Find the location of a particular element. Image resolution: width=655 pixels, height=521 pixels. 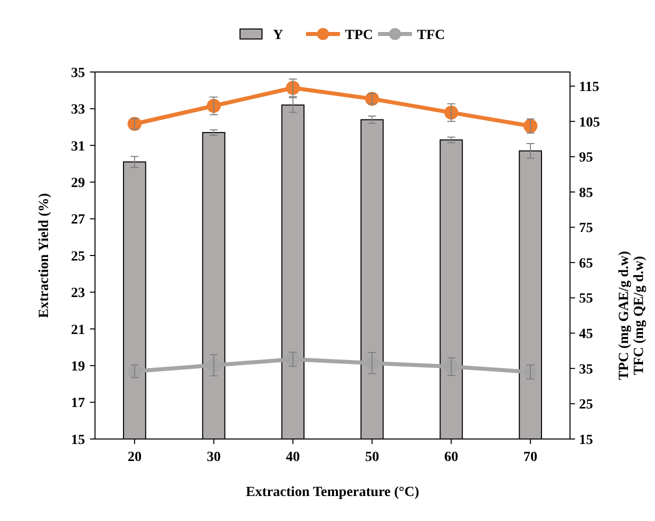

y-tick-label: 35 is located at coordinates (78, 73).